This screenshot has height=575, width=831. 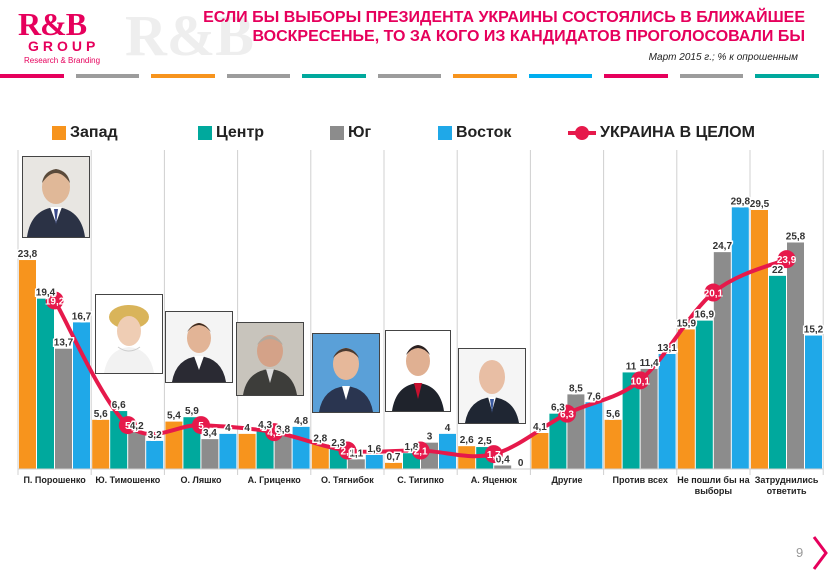 I want to click on category-label: Ю. Тимошенко, so click(x=127, y=480).